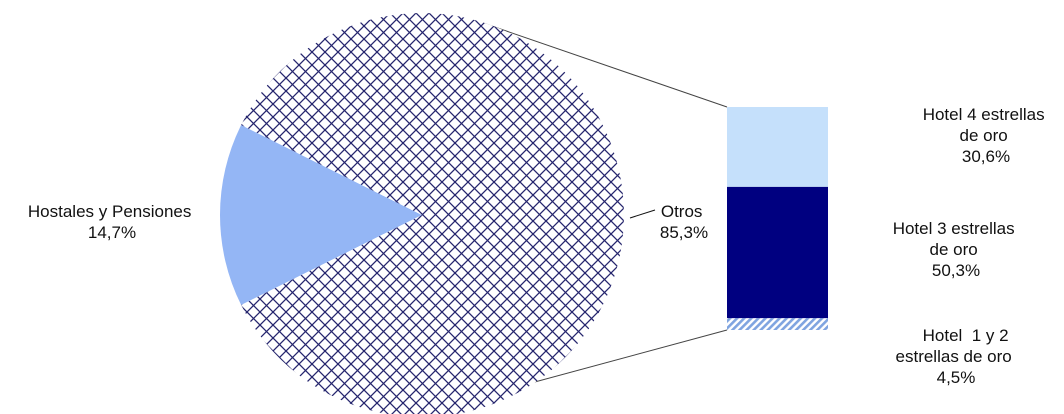 Image resolution: width=1064 pixels, height=414 pixels. Describe the element at coordinates (984, 114) in the screenshot. I see `bar-label-hotel-4-line1: Hotel 4 estrellas` at that location.